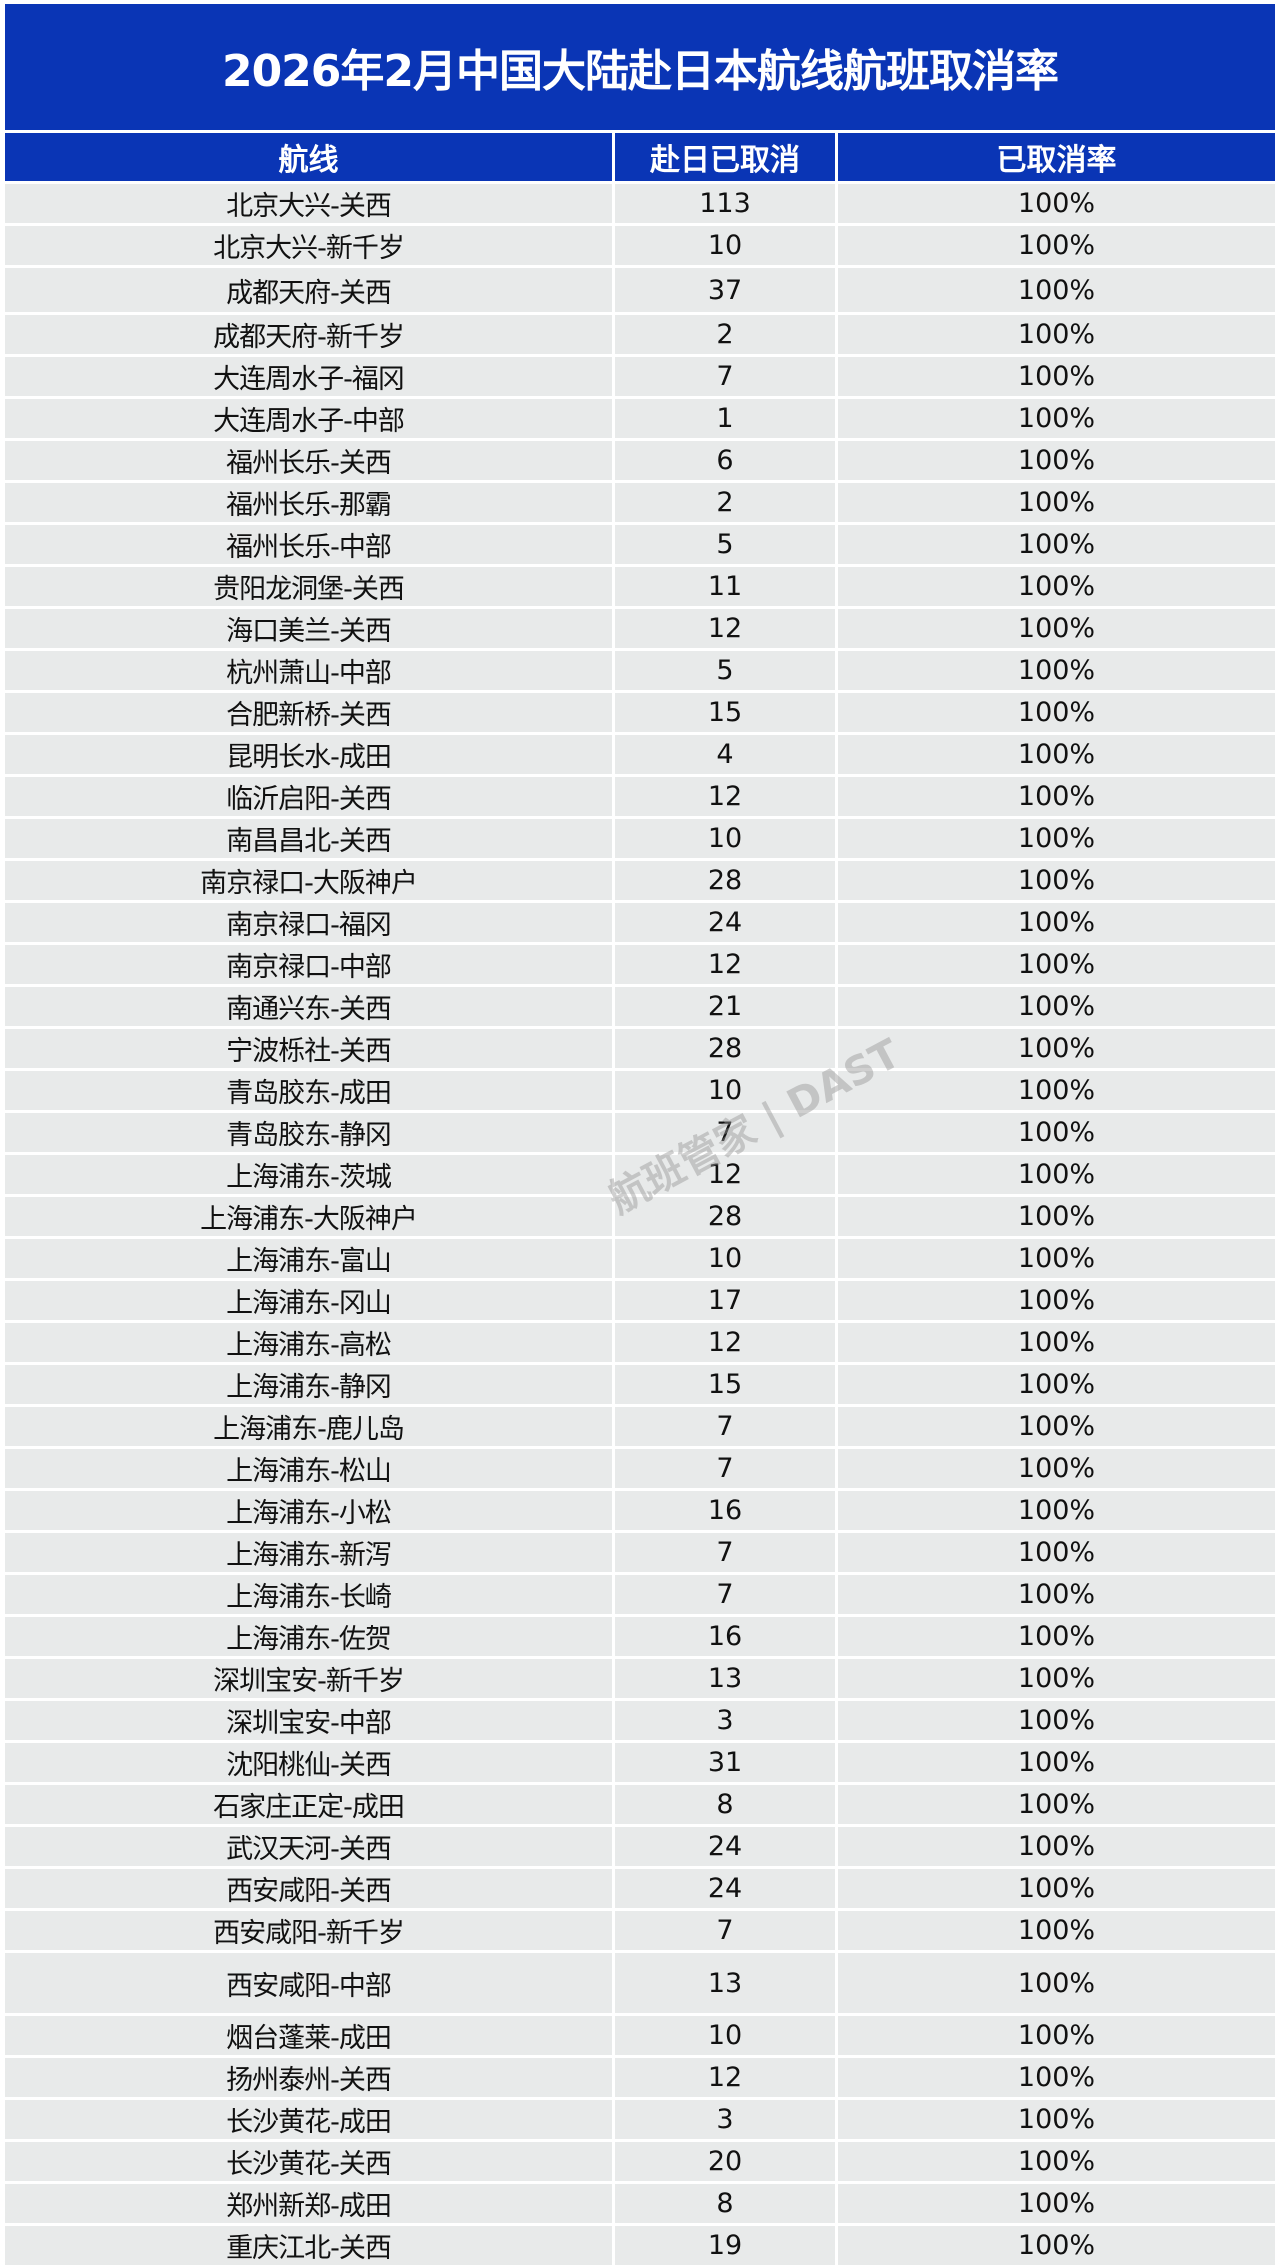  Describe the element at coordinates (310, 158) in the screenshot. I see `header-route: 航线` at that location.